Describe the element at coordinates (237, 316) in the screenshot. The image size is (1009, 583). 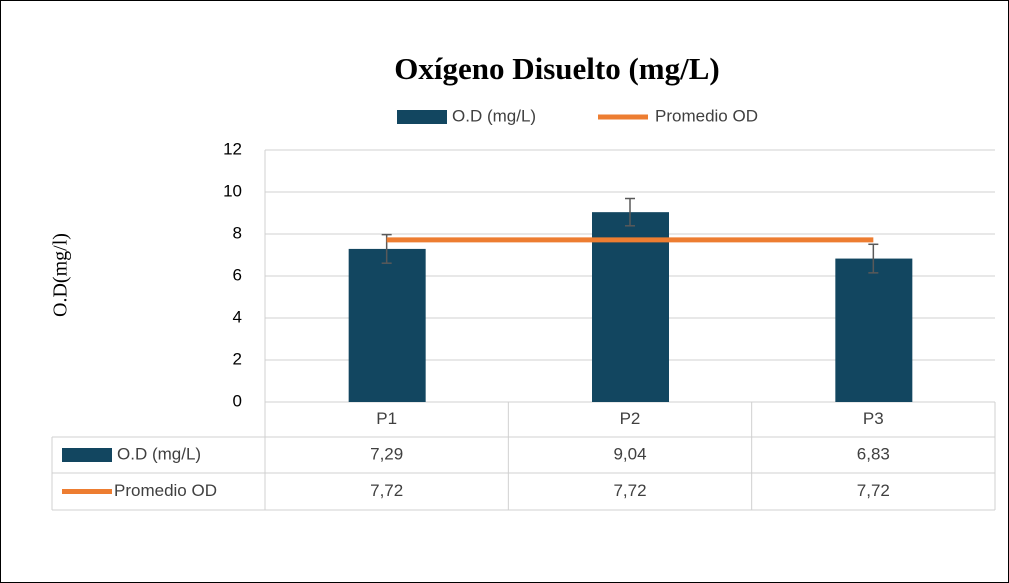
I see `y-tick-label: 4` at that location.